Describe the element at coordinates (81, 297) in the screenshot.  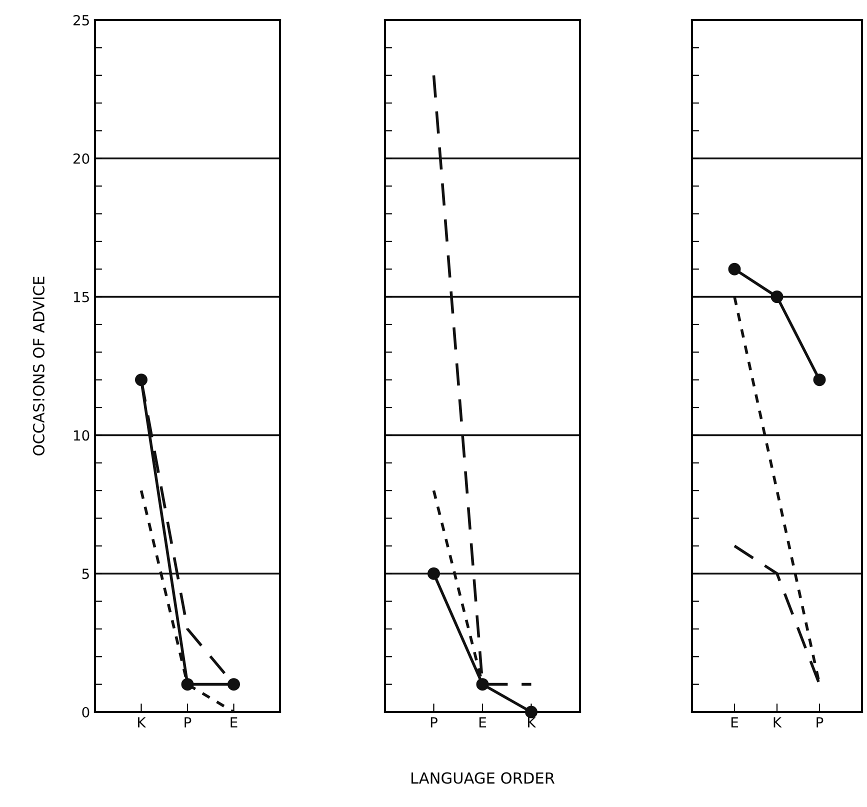
I see `y-tick-label: 15` at that location.